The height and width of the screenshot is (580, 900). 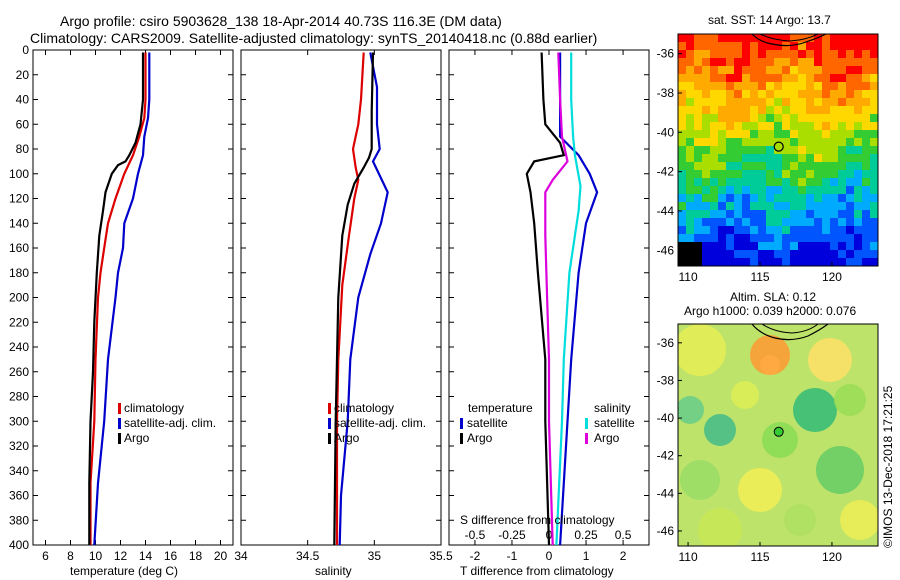 What do you see at coordinates (586, 535) in the screenshot?
I see `s-diff-tick-label: 0.25` at bounding box center [586, 535].